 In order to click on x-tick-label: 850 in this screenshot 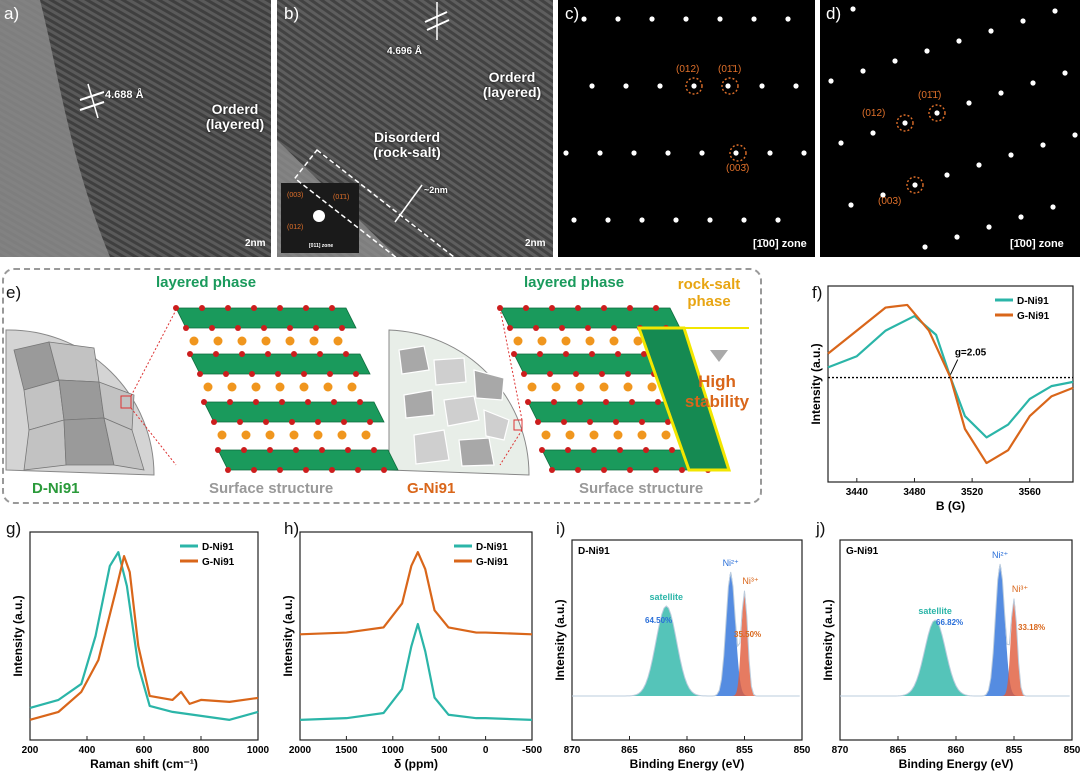, I will do `click(1072, 750)`.